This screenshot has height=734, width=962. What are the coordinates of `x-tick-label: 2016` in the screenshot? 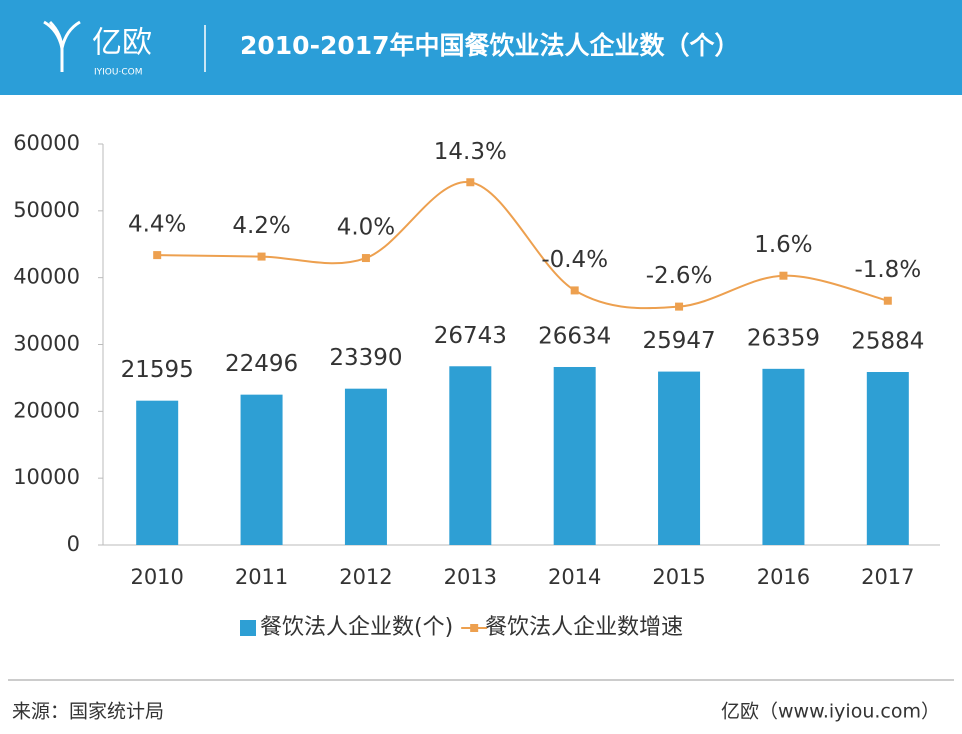 It's located at (783, 577).